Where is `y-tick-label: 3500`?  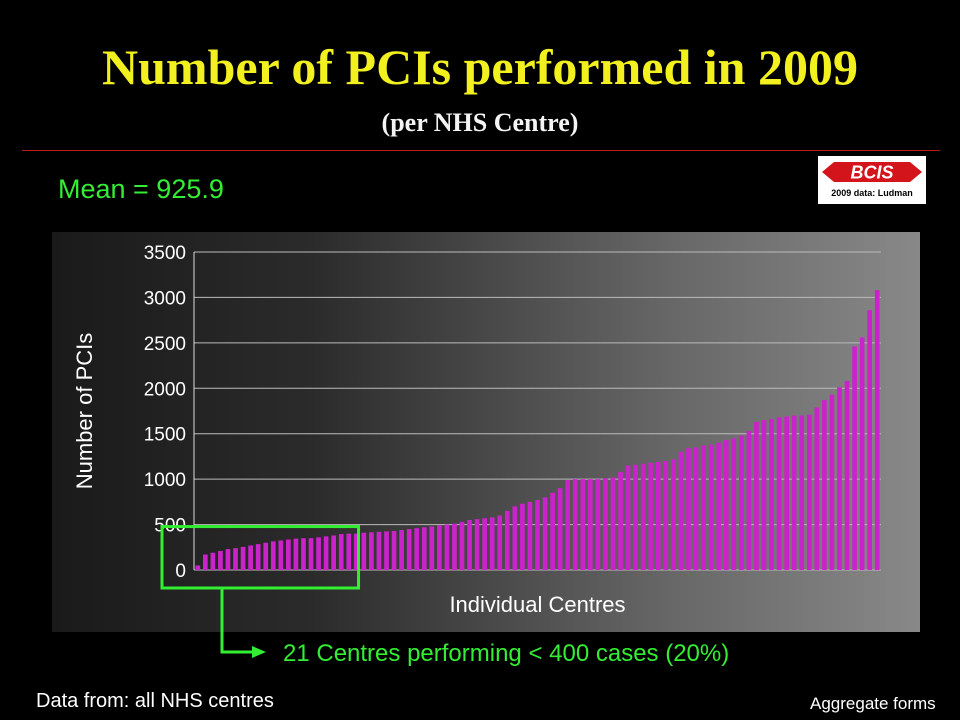 y-tick-label: 3500 is located at coordinates (165, 253).